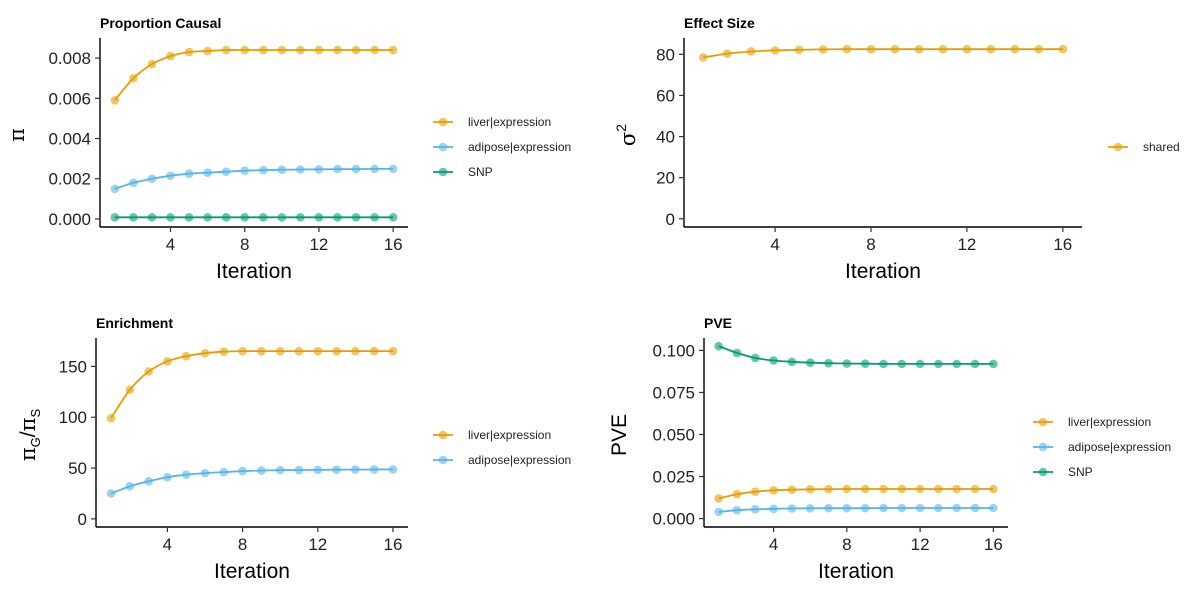  I want to click on series-line-adipose-expression, so click(254, 178).